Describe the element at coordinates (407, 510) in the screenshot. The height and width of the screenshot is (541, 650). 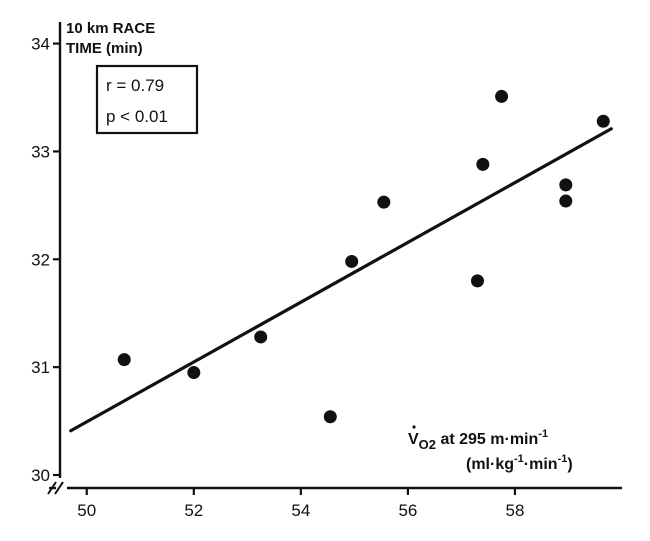
I see `x-tick-label-56: 56` at that location.